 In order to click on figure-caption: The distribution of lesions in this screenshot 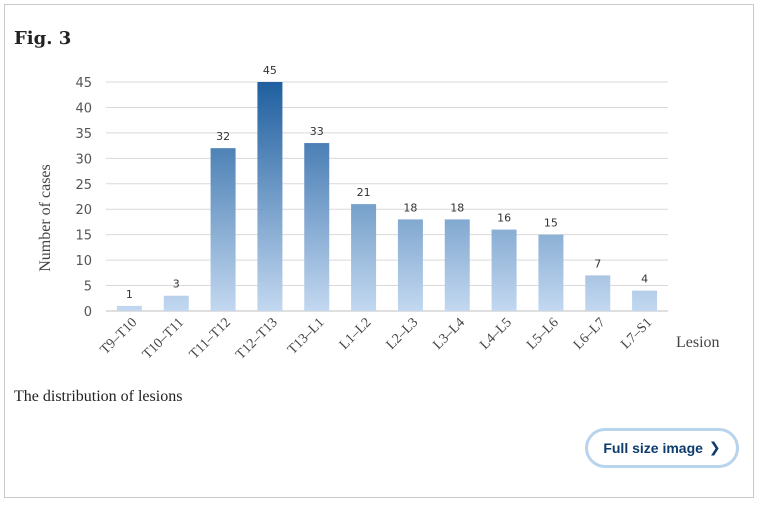, I will do `click(98, 396)`.